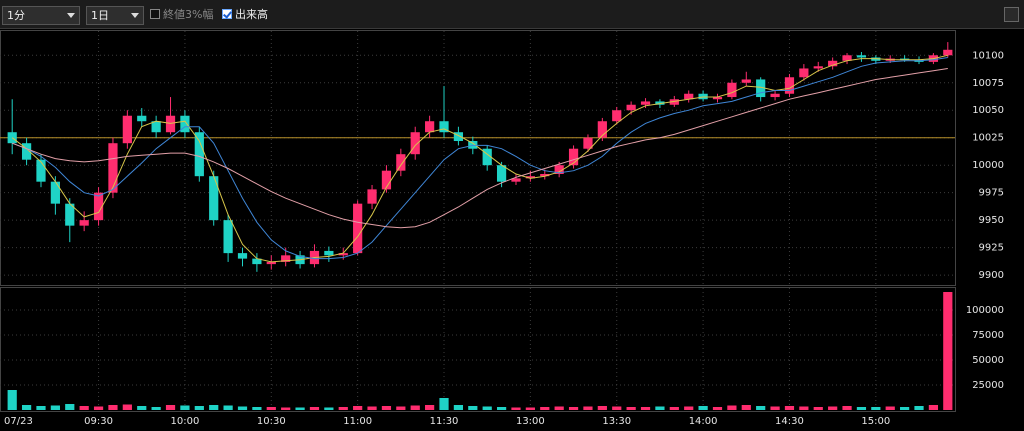 The height and width of the screenshot is (431, 1024). I want to click on interval-select: 1分, so click(41, 15).